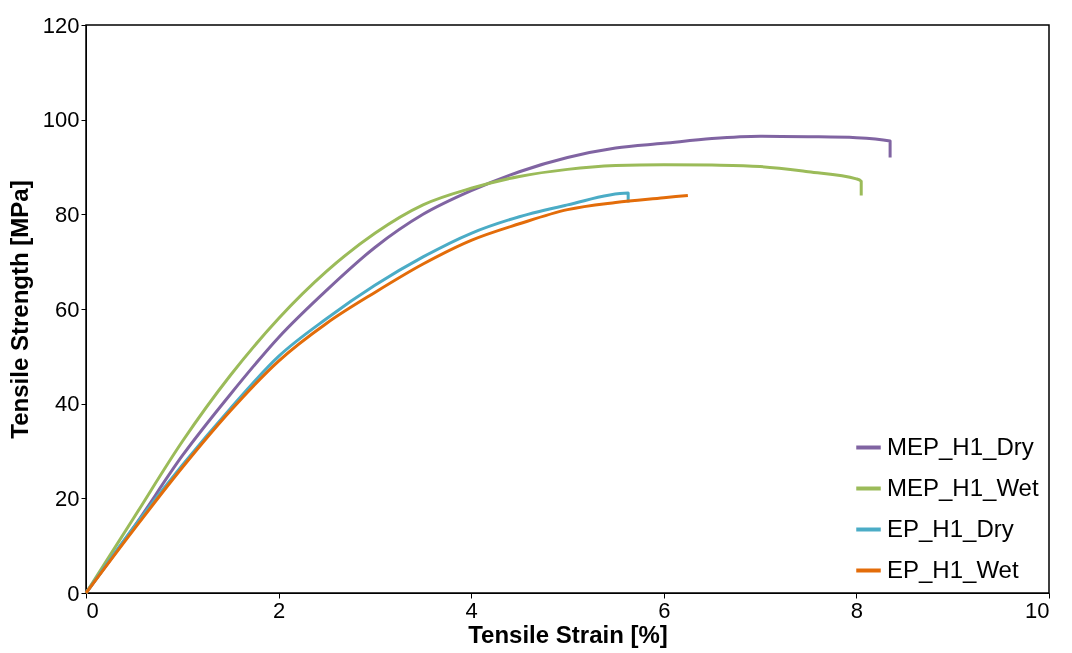 Image resolution: width=1072 pixels, height=653 pixels. What do you see at coordinates (61, 25) in the screenshot?
I see `y-tick-label: 120` at bounding box center [61, 25].